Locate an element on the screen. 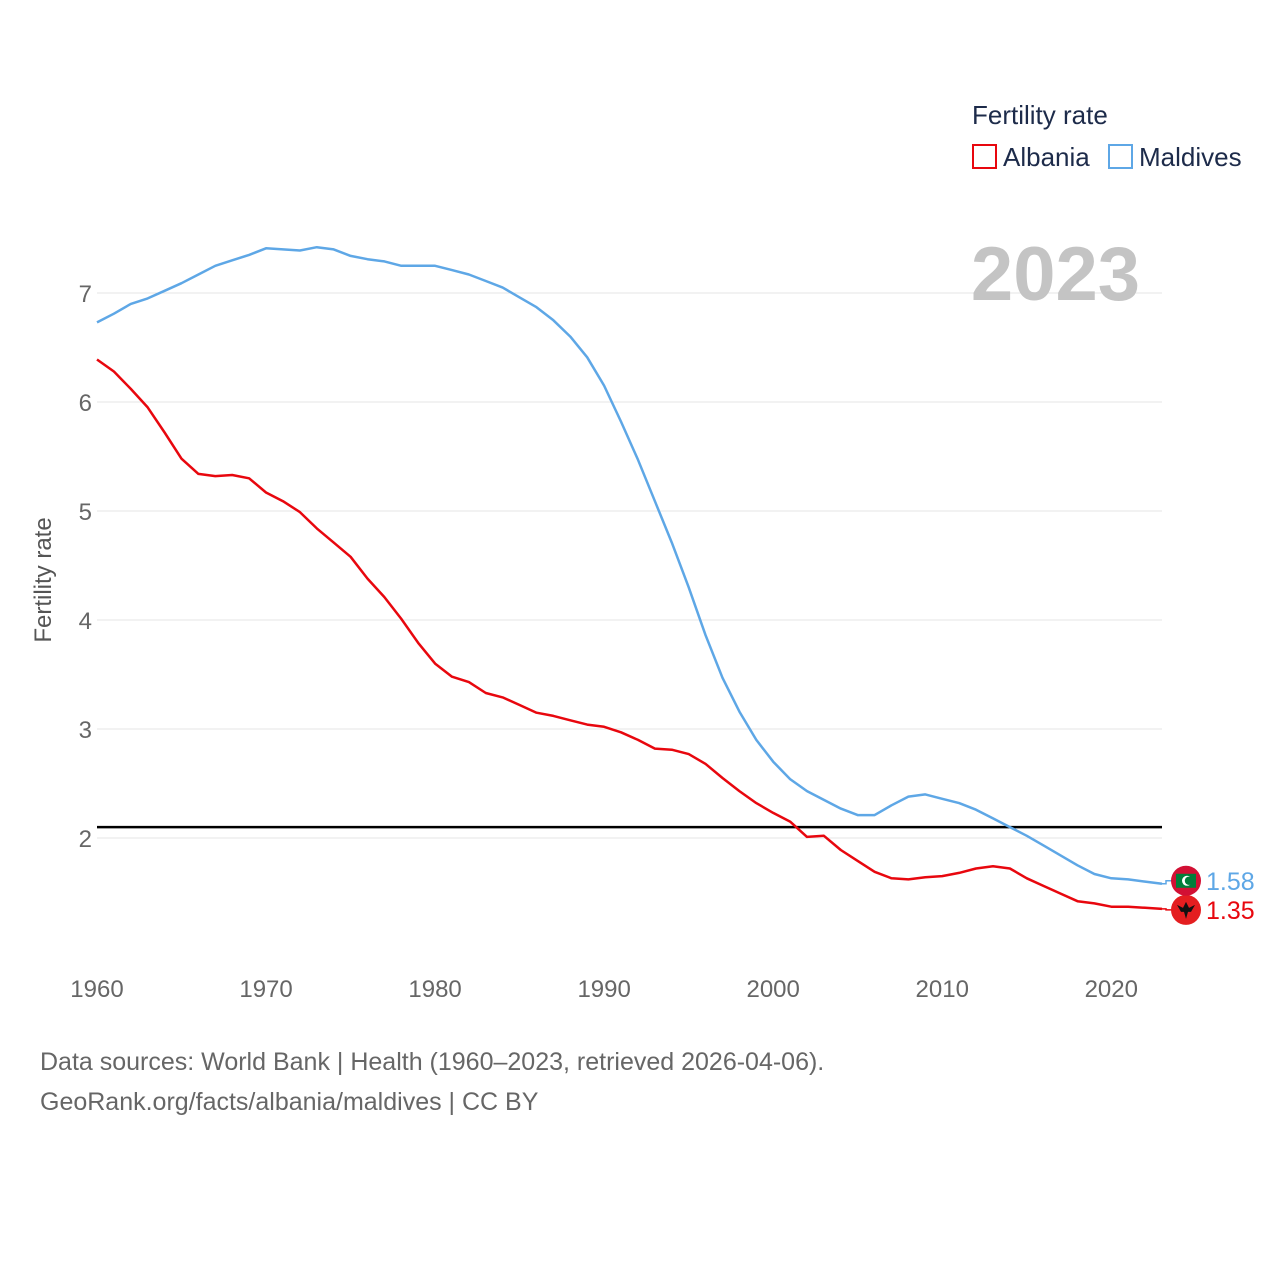  y-axis-title: Fertility rate is located at coordinates (43, 579).